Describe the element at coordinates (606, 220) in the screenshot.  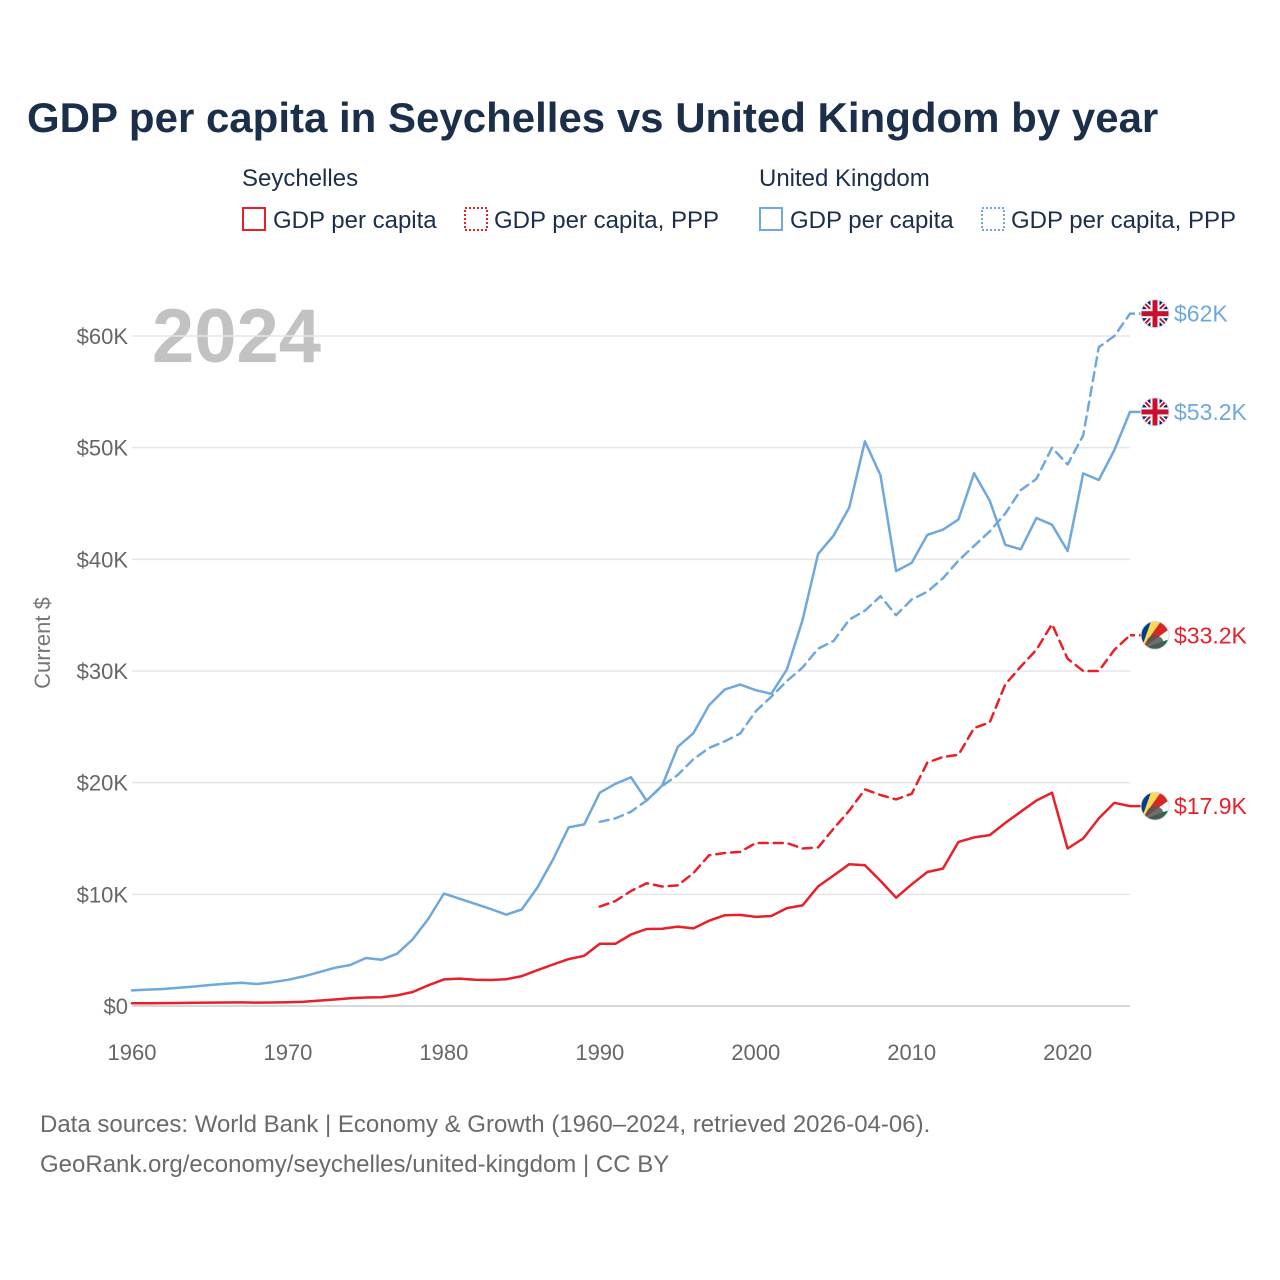
I see `legend-label-seychelles-ppp: GDP per capita, PPP` at that location.